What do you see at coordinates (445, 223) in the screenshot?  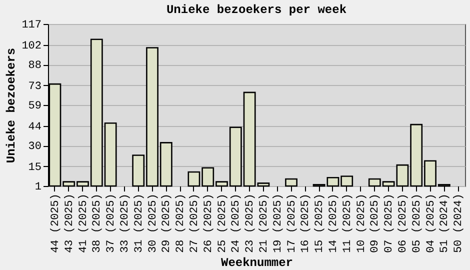 I see `x-tick-label: 51 (2024)` at bounding box center [445, 223].